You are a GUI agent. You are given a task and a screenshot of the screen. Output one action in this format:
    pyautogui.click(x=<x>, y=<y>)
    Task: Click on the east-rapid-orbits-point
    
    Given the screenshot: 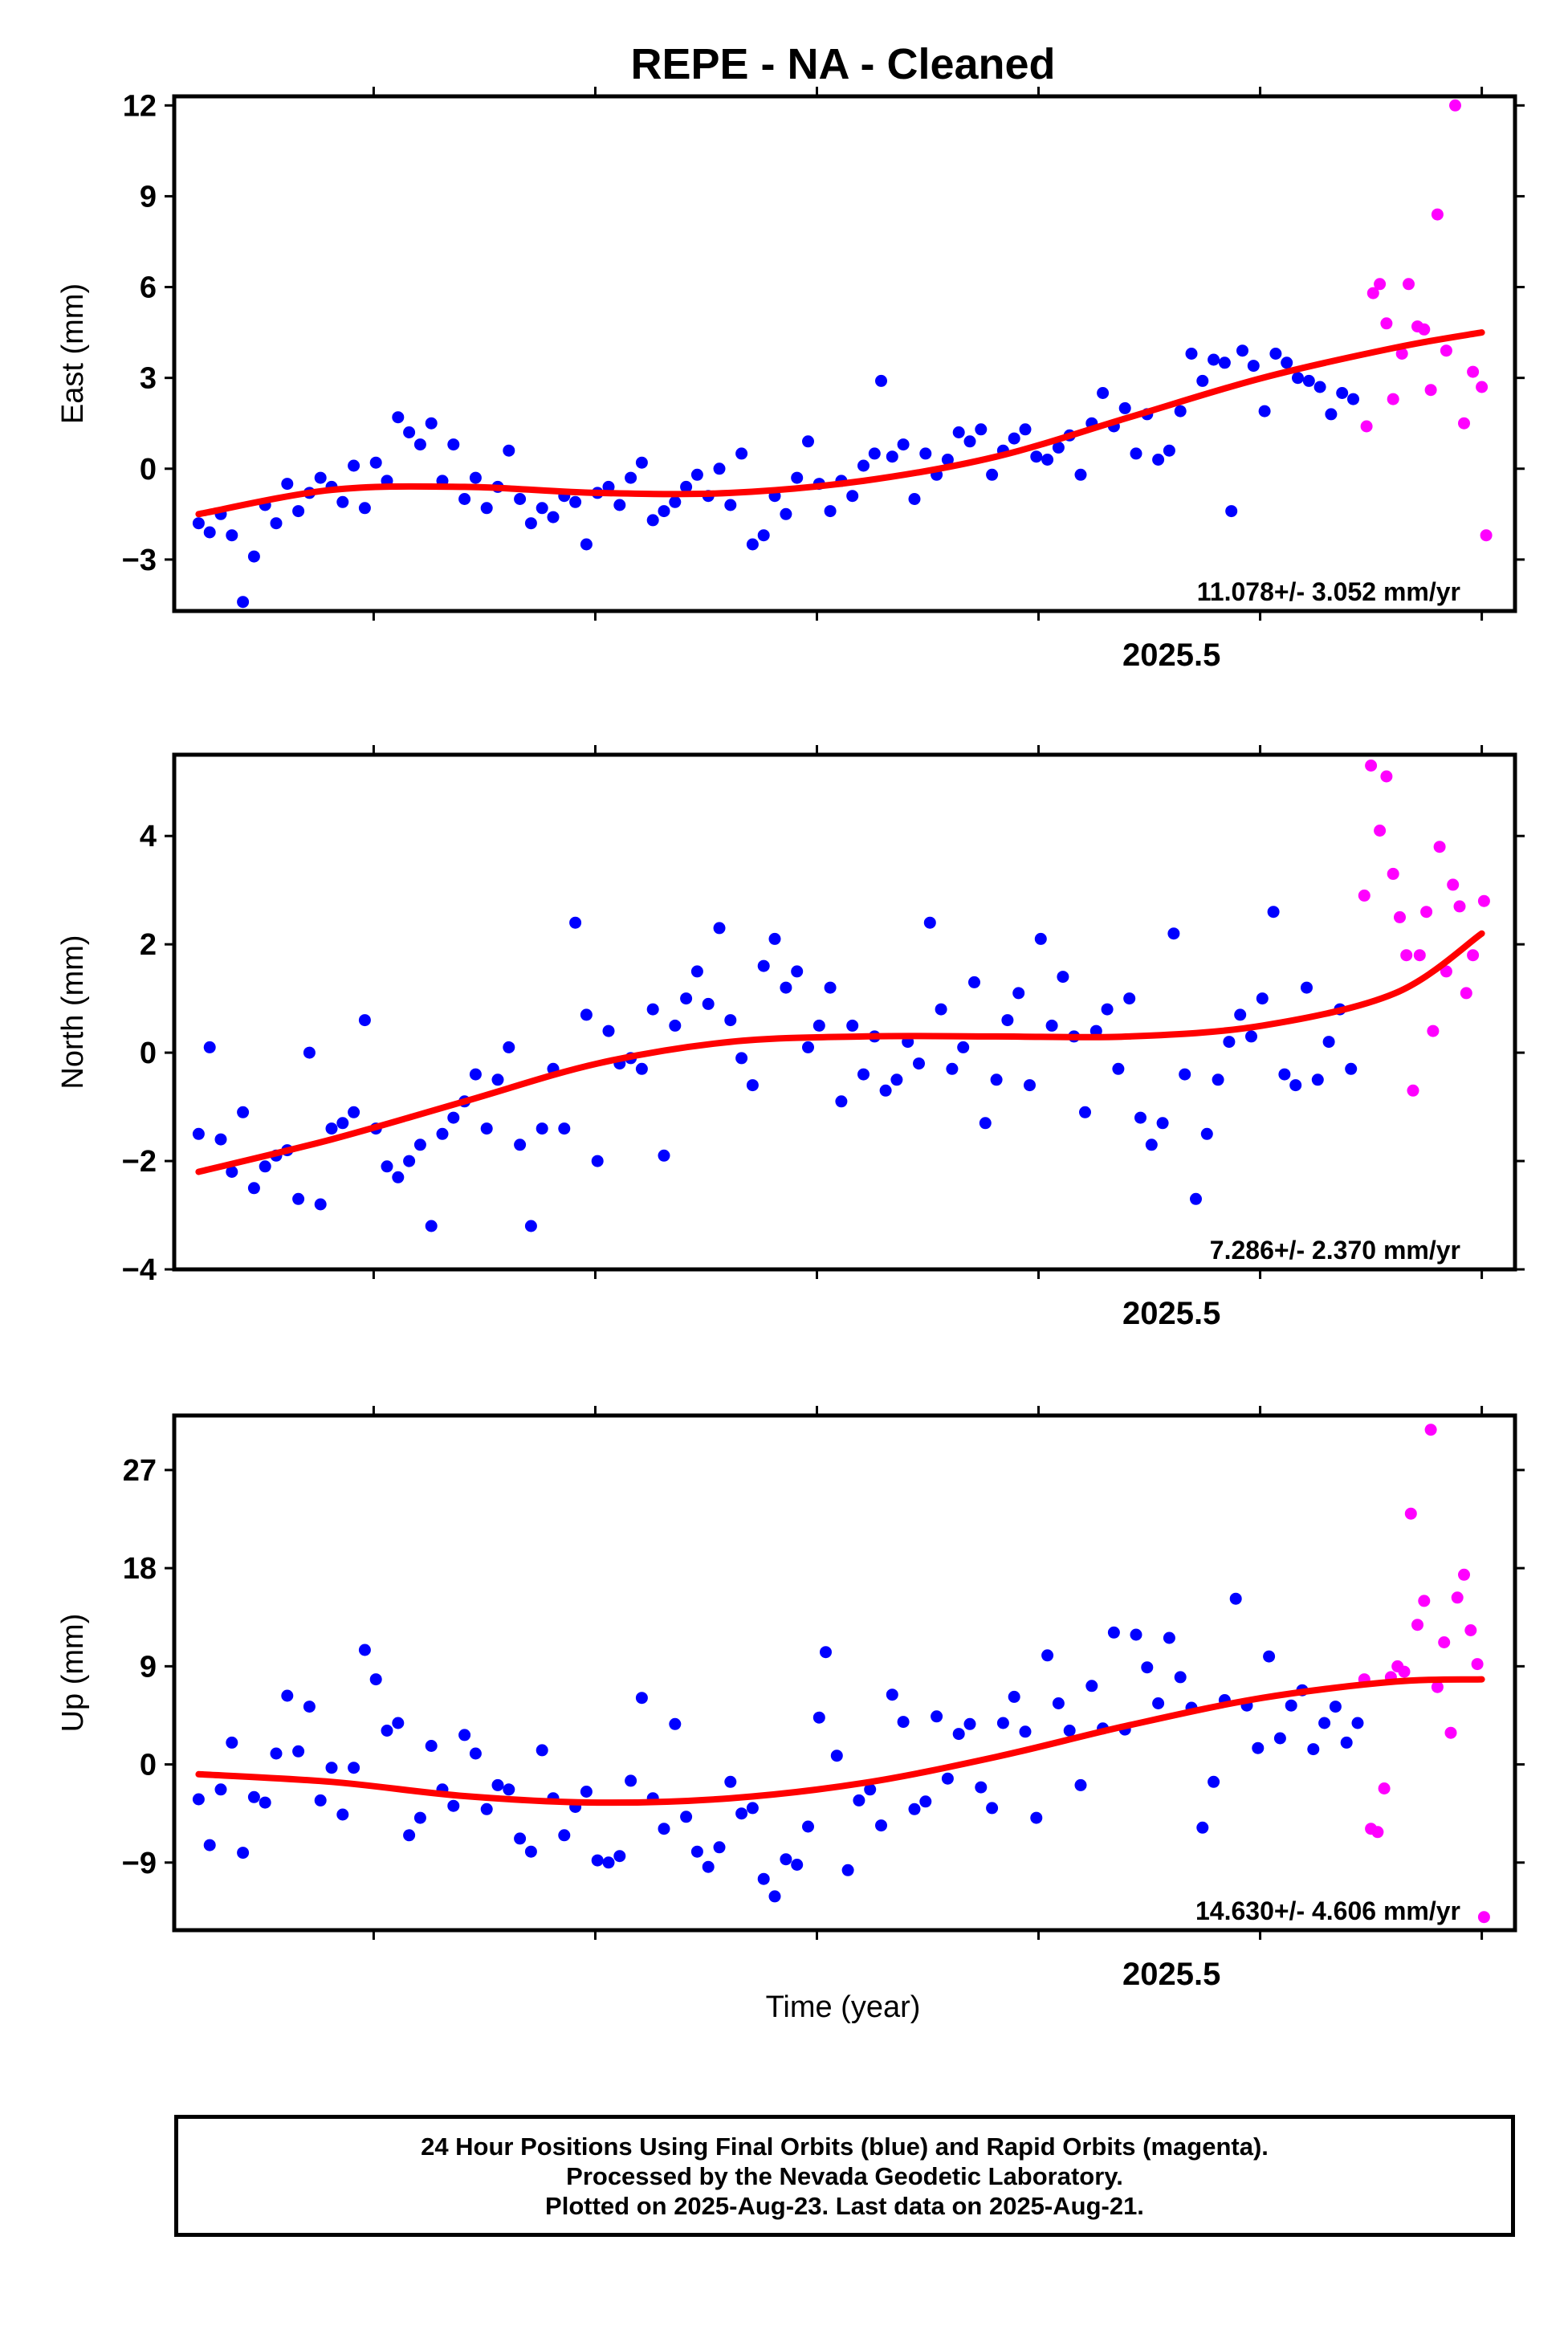 What is the action you would take?
    pyautogui.click(x=1446, y=350)
    